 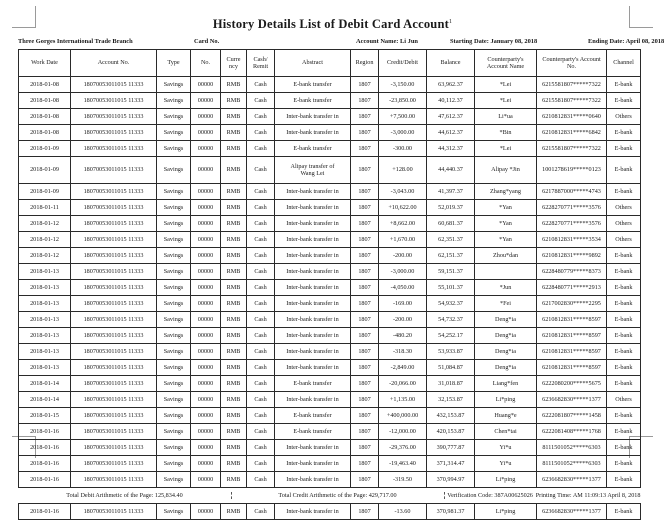 What do you see at coordinates (571, 319) in the screenshot?
I see `cell-counterparty-no: 6210812831*****8597` at bounding box center [571, 319].